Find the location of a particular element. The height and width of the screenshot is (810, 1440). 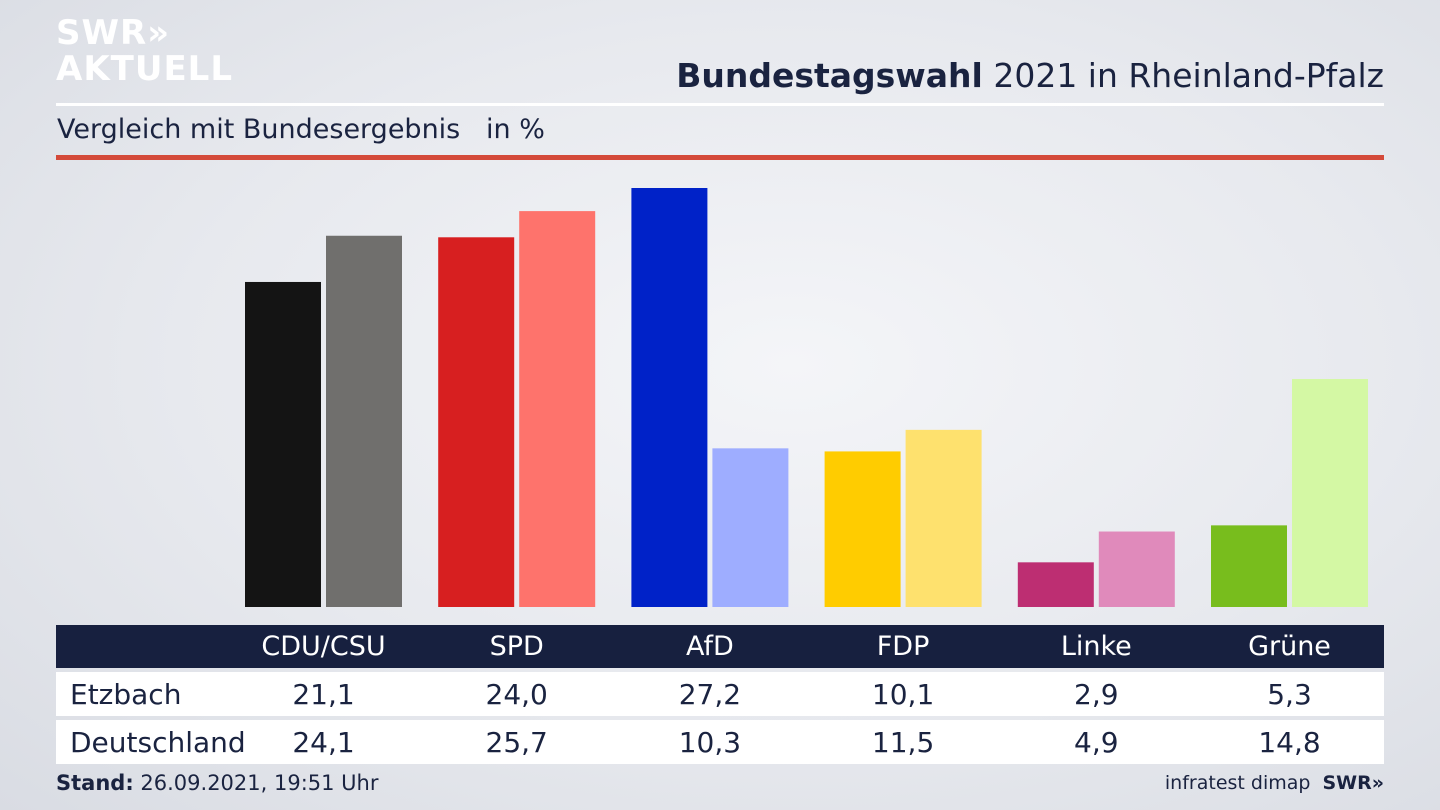

value-cell: 24,1 is located at coordinates (323, 742).